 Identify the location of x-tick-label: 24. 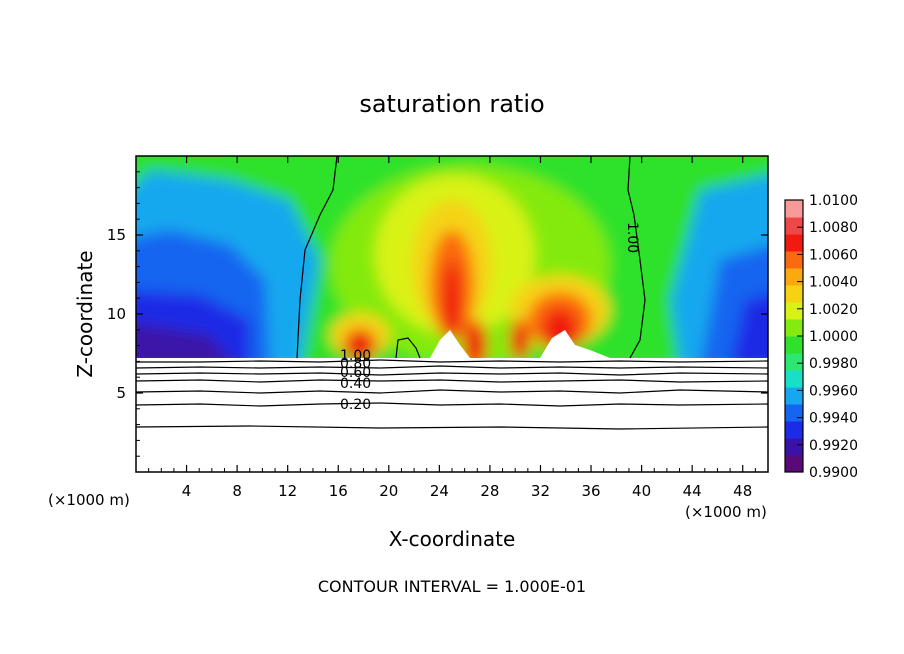
(439, 491).